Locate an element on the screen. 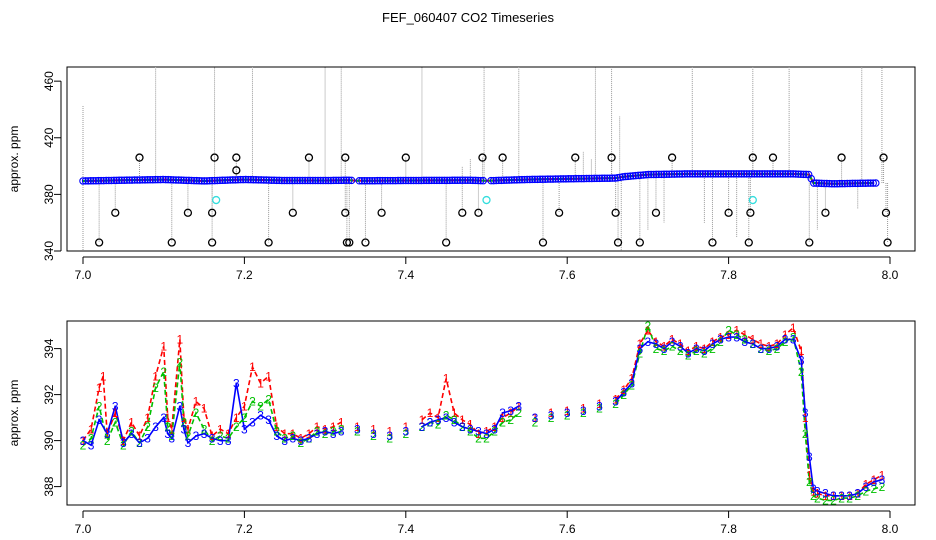  series-3-line is located at coordinates (749, 416).